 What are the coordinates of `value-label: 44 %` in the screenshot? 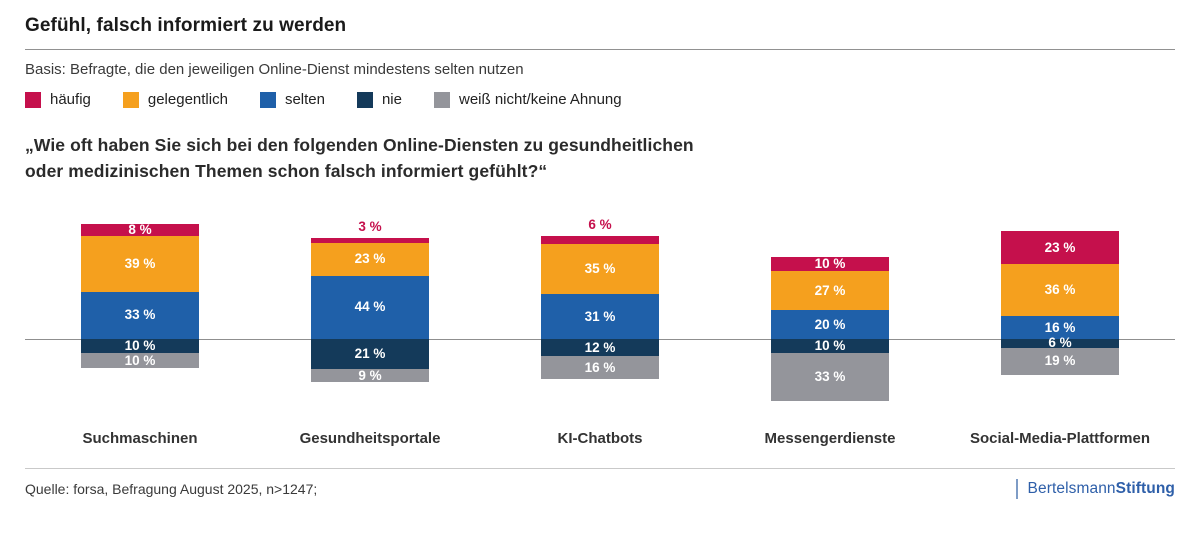 It's located at (370, 307).